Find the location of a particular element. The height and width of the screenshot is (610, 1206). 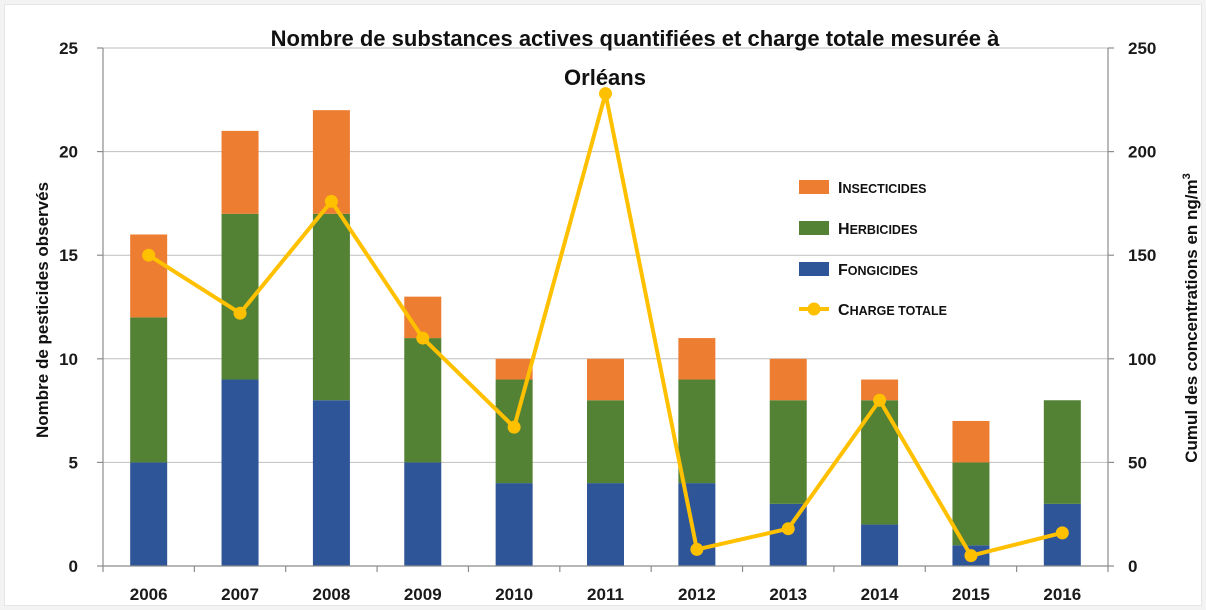

bar-insecticides-2014 is located at coordinates (880, 390).